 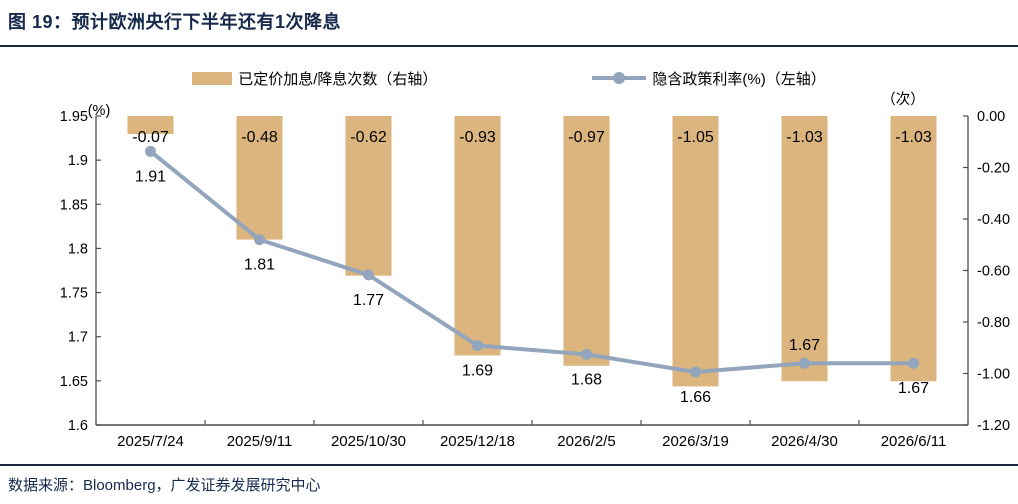 What do you see at coordinates (509, 20) in the screenshot?
I see `title-row: 图 19：预计欧洲央行下半年还有1次降息` at bounding box center [509, 20].